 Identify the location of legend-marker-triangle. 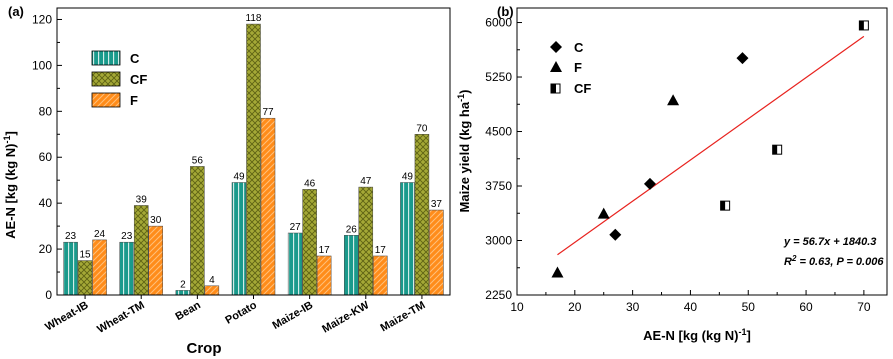
(556, 66).